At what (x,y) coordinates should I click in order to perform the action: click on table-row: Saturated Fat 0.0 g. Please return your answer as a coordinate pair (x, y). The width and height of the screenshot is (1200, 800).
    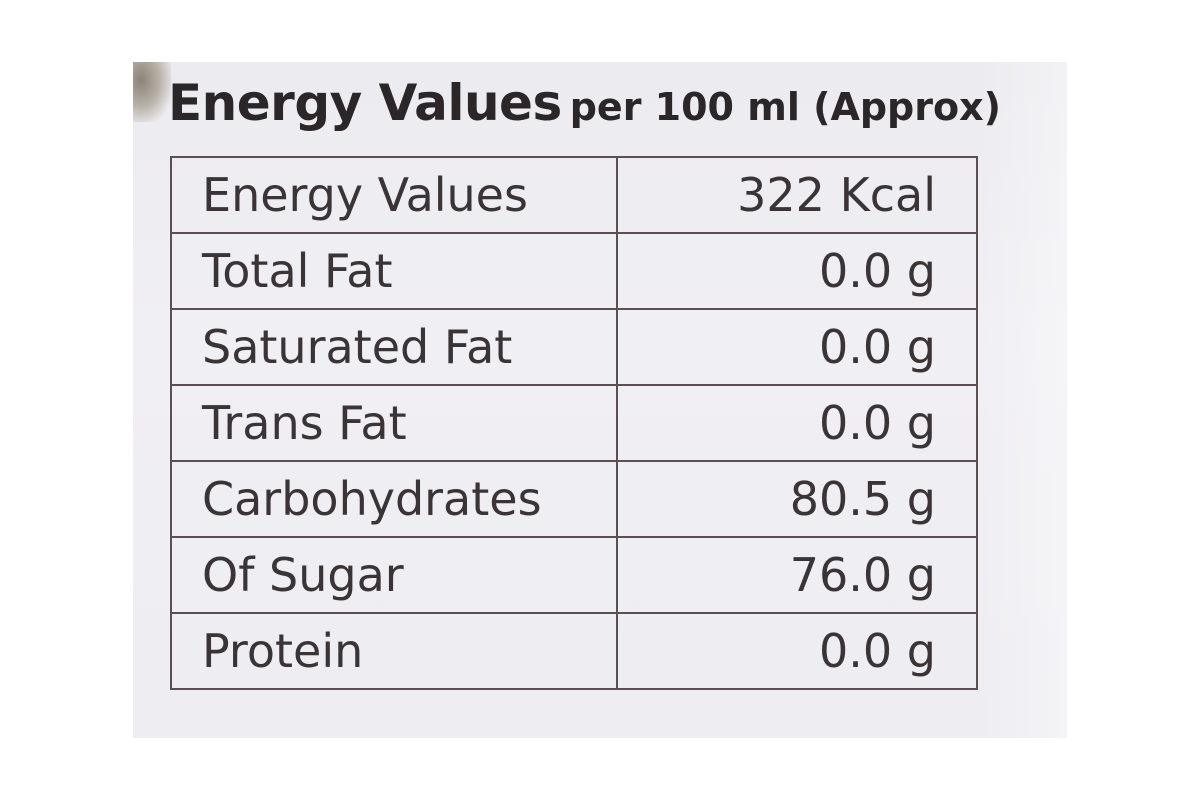
    Looking at the image, I should click on (574, 347).